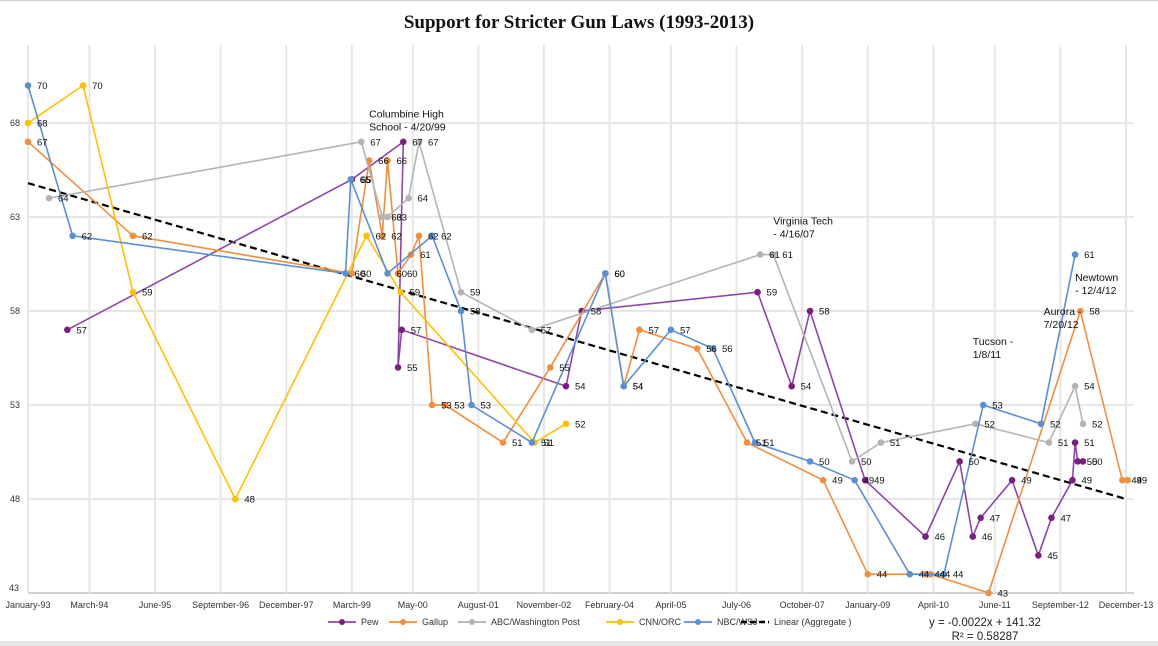 Image resolution: width=1158 pixels, height=646 pixels. What do you see at coordinates (727, 349) in the screenshot?
I see `data-label-nbc-wsj: 56` at bounding box center [727, 349].